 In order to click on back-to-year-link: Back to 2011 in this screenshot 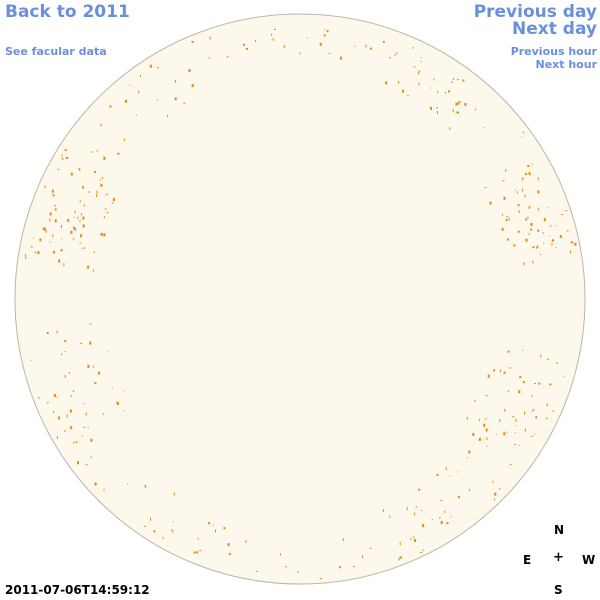, I will do `click(67, 12)`.